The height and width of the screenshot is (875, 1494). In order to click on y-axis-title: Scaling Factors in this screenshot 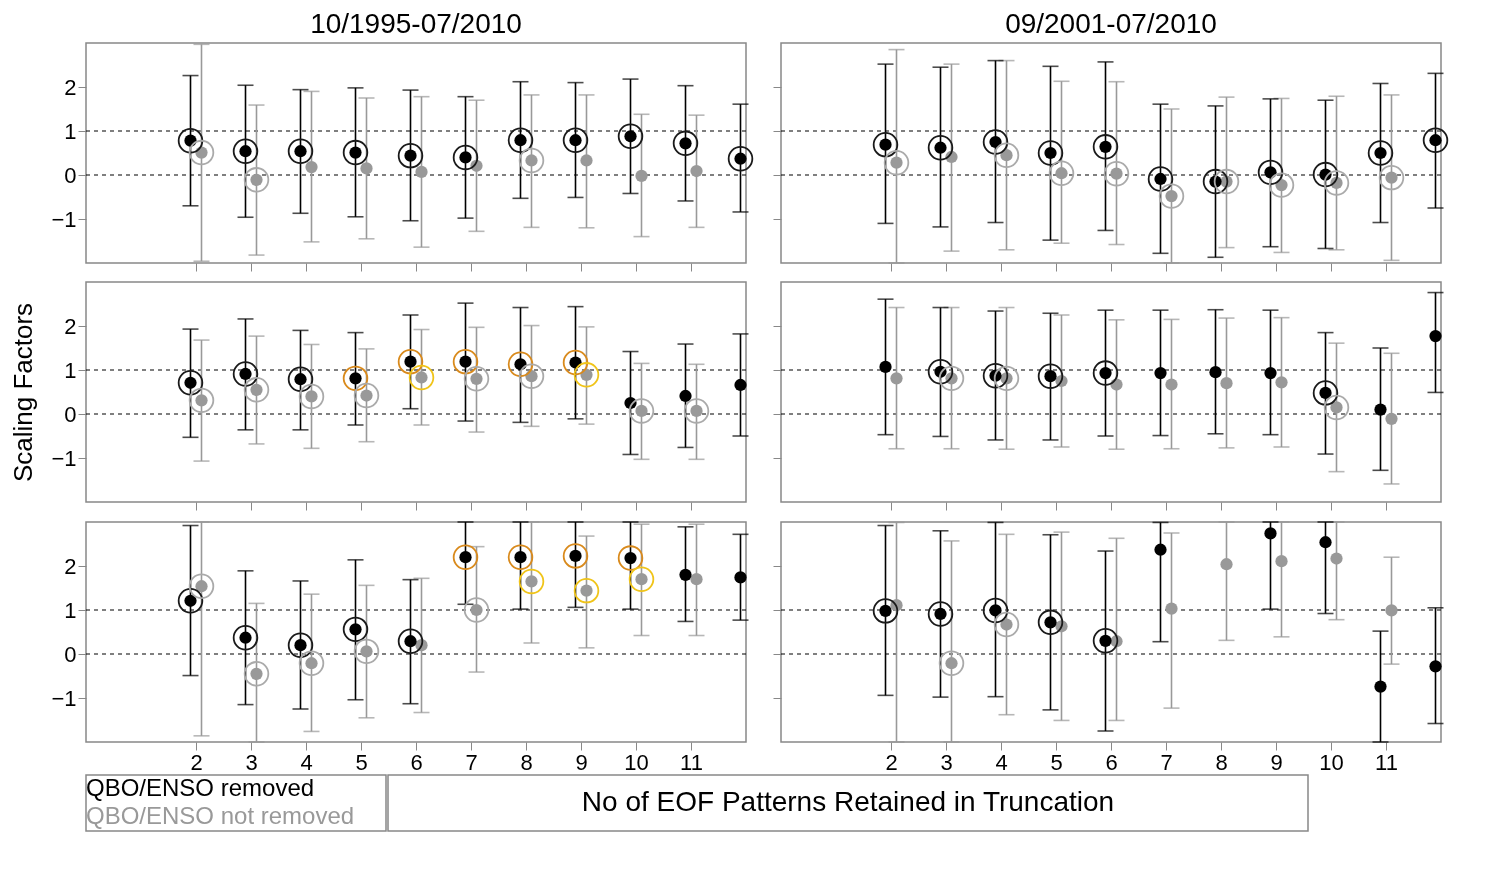, I will do `click(23, 392)`.